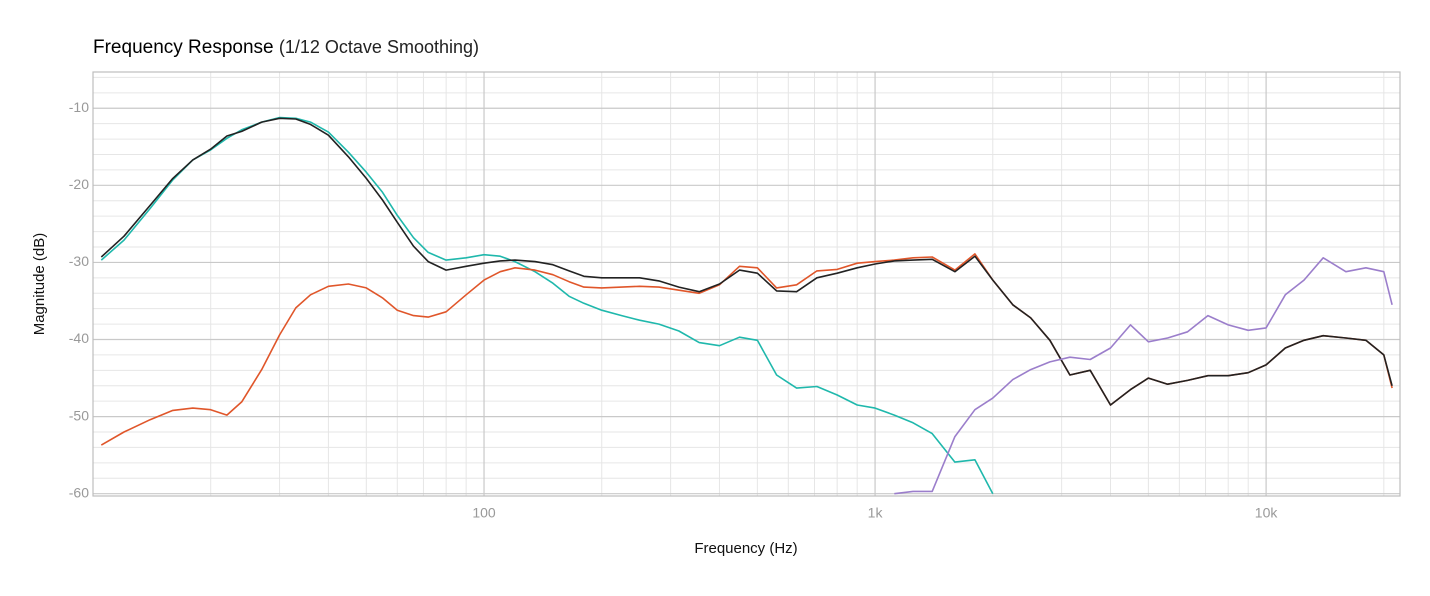 This screenshot has height=596, width=1430. I want to click on y-axis-label: Magnitude (dB), so click(39, 284).